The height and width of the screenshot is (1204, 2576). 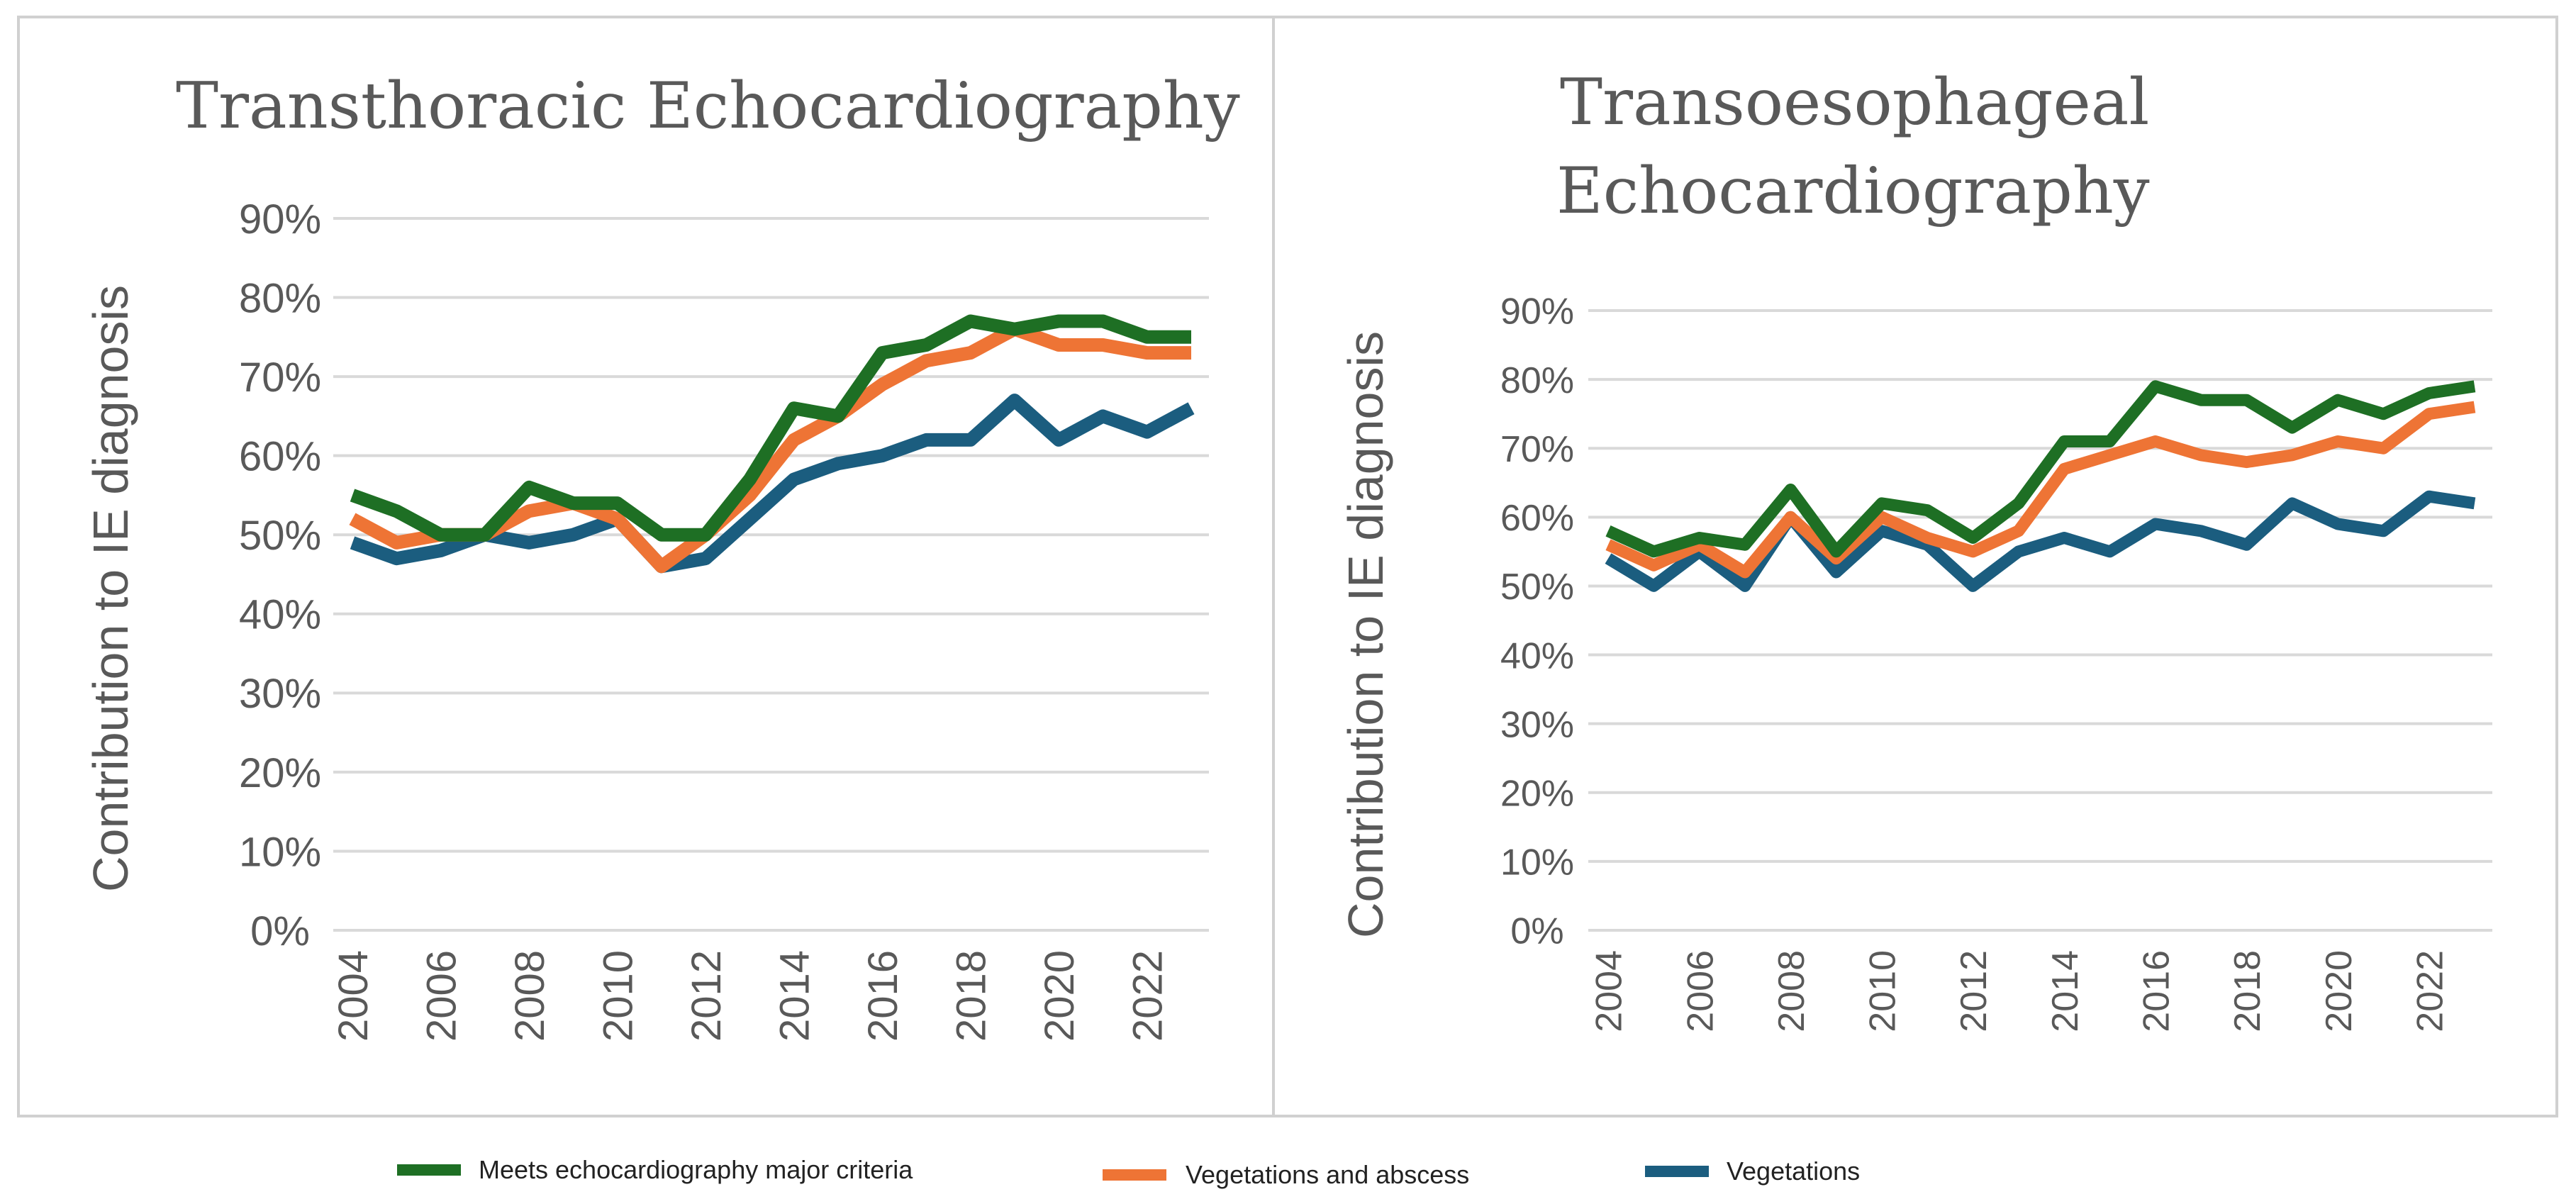 I want to click on chart-title-tee-line-1: Transoesophageal, so click(x=1854, y=102).